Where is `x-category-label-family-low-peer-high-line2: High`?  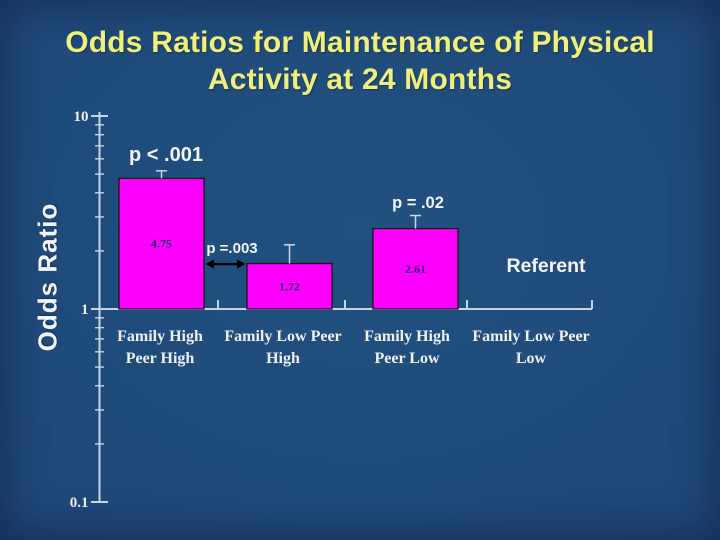
x-category-label-family-low-peer-high-line2: High is located at coordinates (283, 358).